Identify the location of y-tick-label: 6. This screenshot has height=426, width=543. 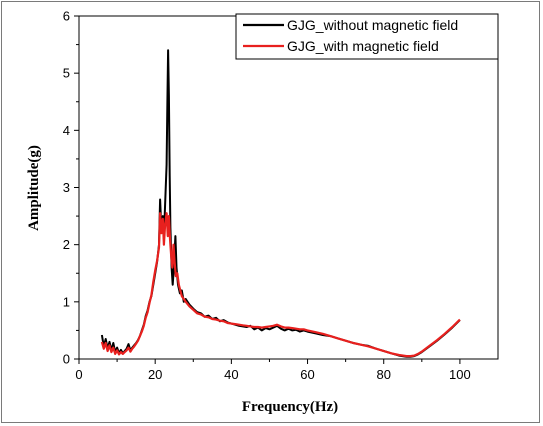
(66, 16).